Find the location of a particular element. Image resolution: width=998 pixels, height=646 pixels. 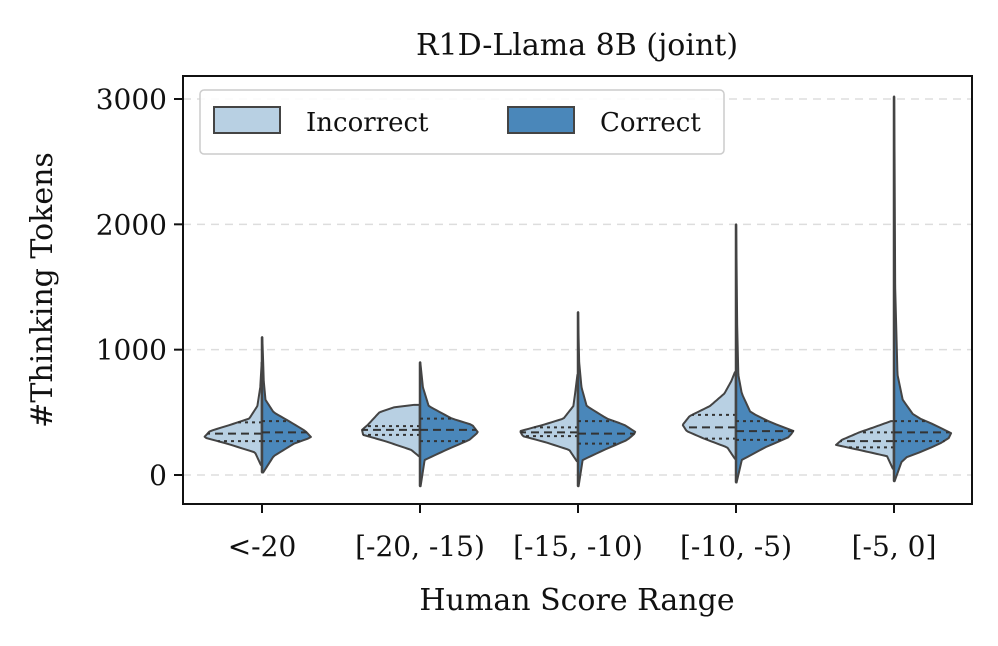

y-tick-label: 2000 is located at coordinates (131, 224).